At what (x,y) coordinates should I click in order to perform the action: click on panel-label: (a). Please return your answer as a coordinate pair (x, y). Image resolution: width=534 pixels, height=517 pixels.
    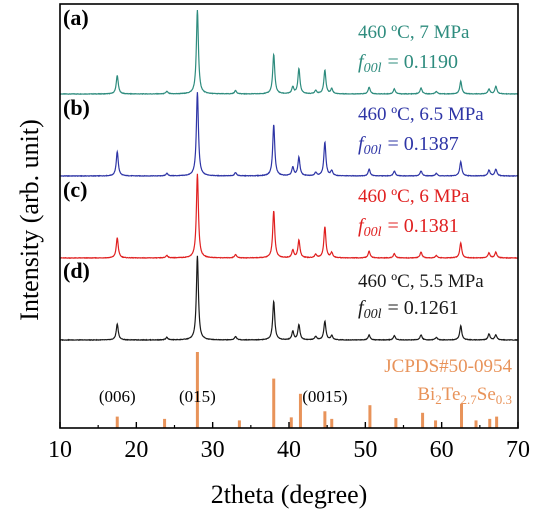
    Looking at the image, I should click on (76, 17).